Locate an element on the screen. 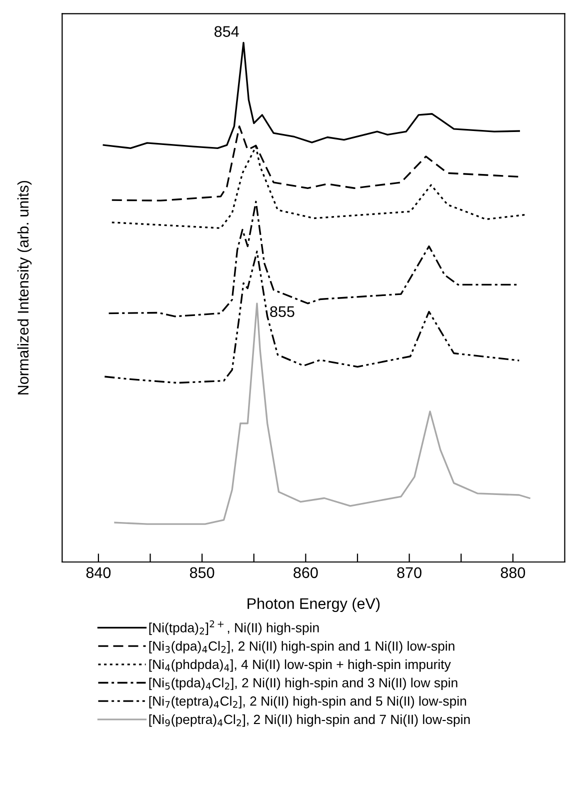  annotation: 855 is located at coordinates (282, 312).